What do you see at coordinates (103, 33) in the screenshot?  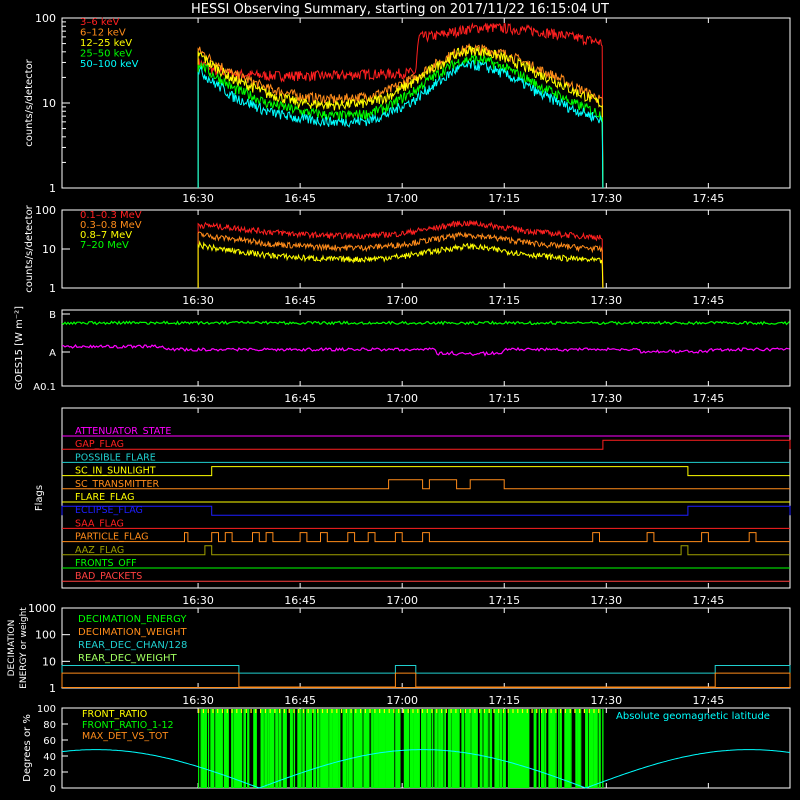 I see `lowE-legend-1: 6–12 keV` at bounding box center [103, 33].